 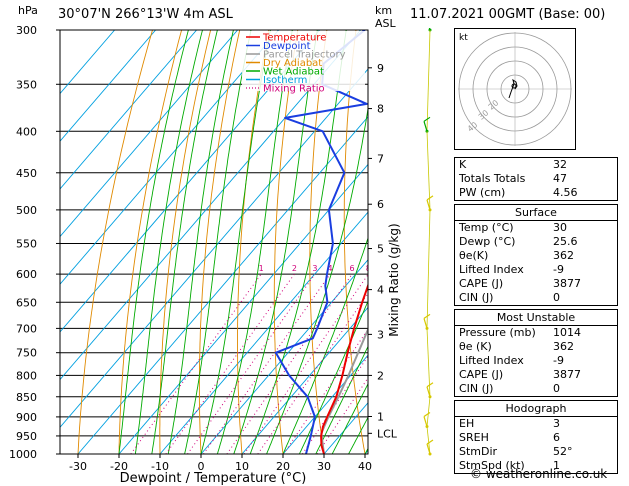 I want to click on pressure-tick-label: 400, so click(x=26, y=131).